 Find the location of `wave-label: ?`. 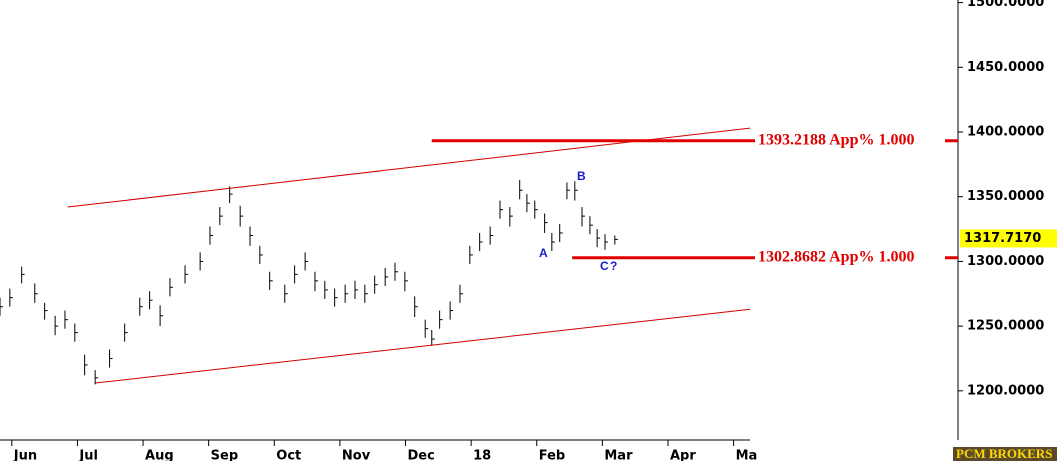

wave-label: ? is located at coordinates (613, 266).